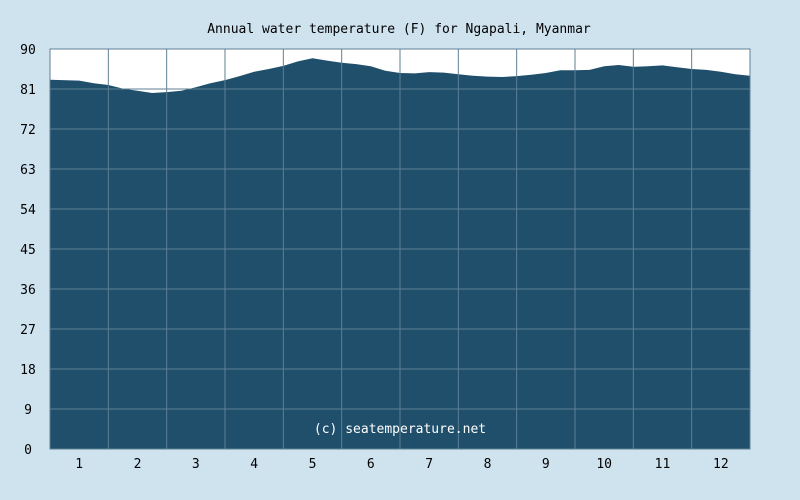  Describe the element at coordinates (488, 464) in the screenshot. I see `x-tick-label: 8` at that location.